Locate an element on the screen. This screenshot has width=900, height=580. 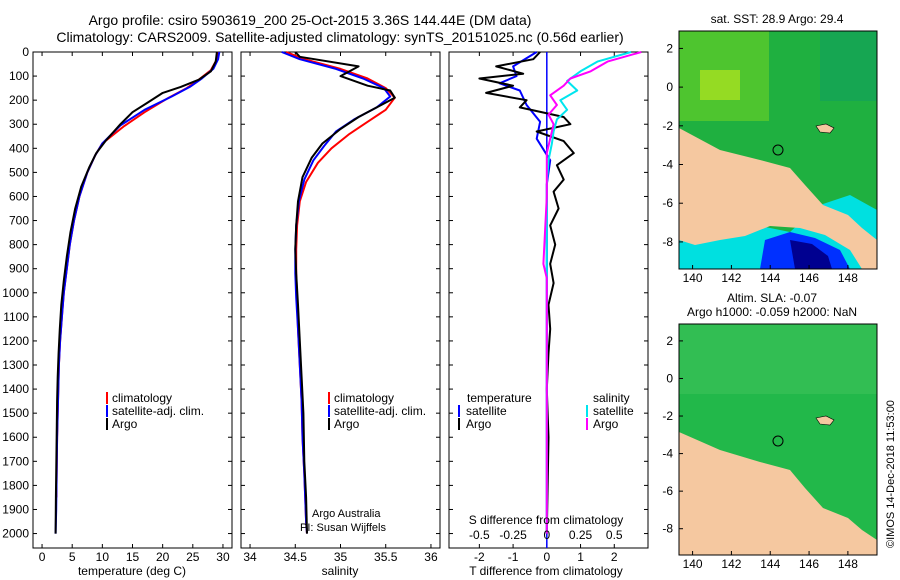
map-y-tick-label: 0 is located at coordinates (669, 378).